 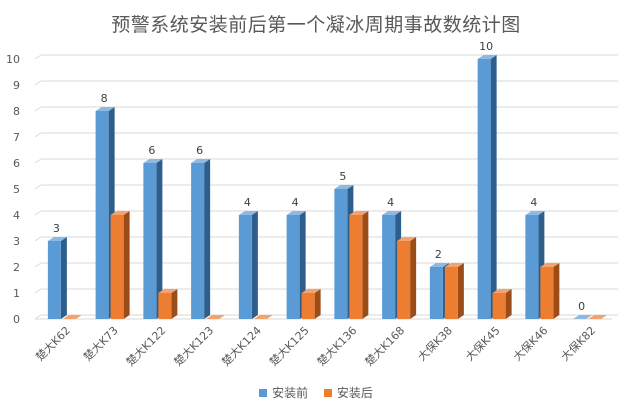 I want to click on x-tick-label: 大保K45, so click(x=482, y=343).